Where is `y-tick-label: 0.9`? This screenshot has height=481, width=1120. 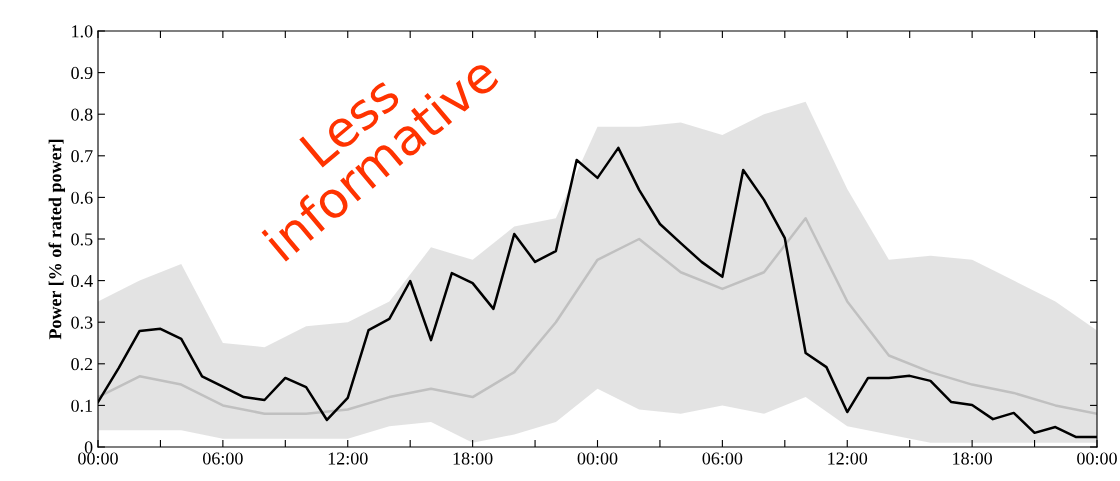
y-tick-label: 0.9 is located at coordinates (82, 73).